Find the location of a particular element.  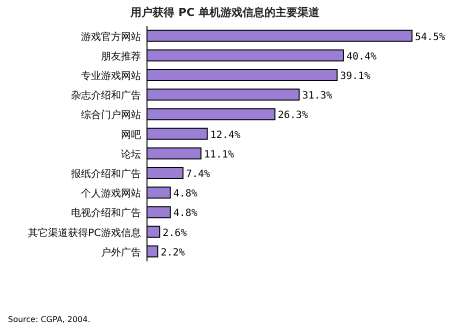

y-tick-label: 电视介绍和广告 is located at coordinates (106, 213).